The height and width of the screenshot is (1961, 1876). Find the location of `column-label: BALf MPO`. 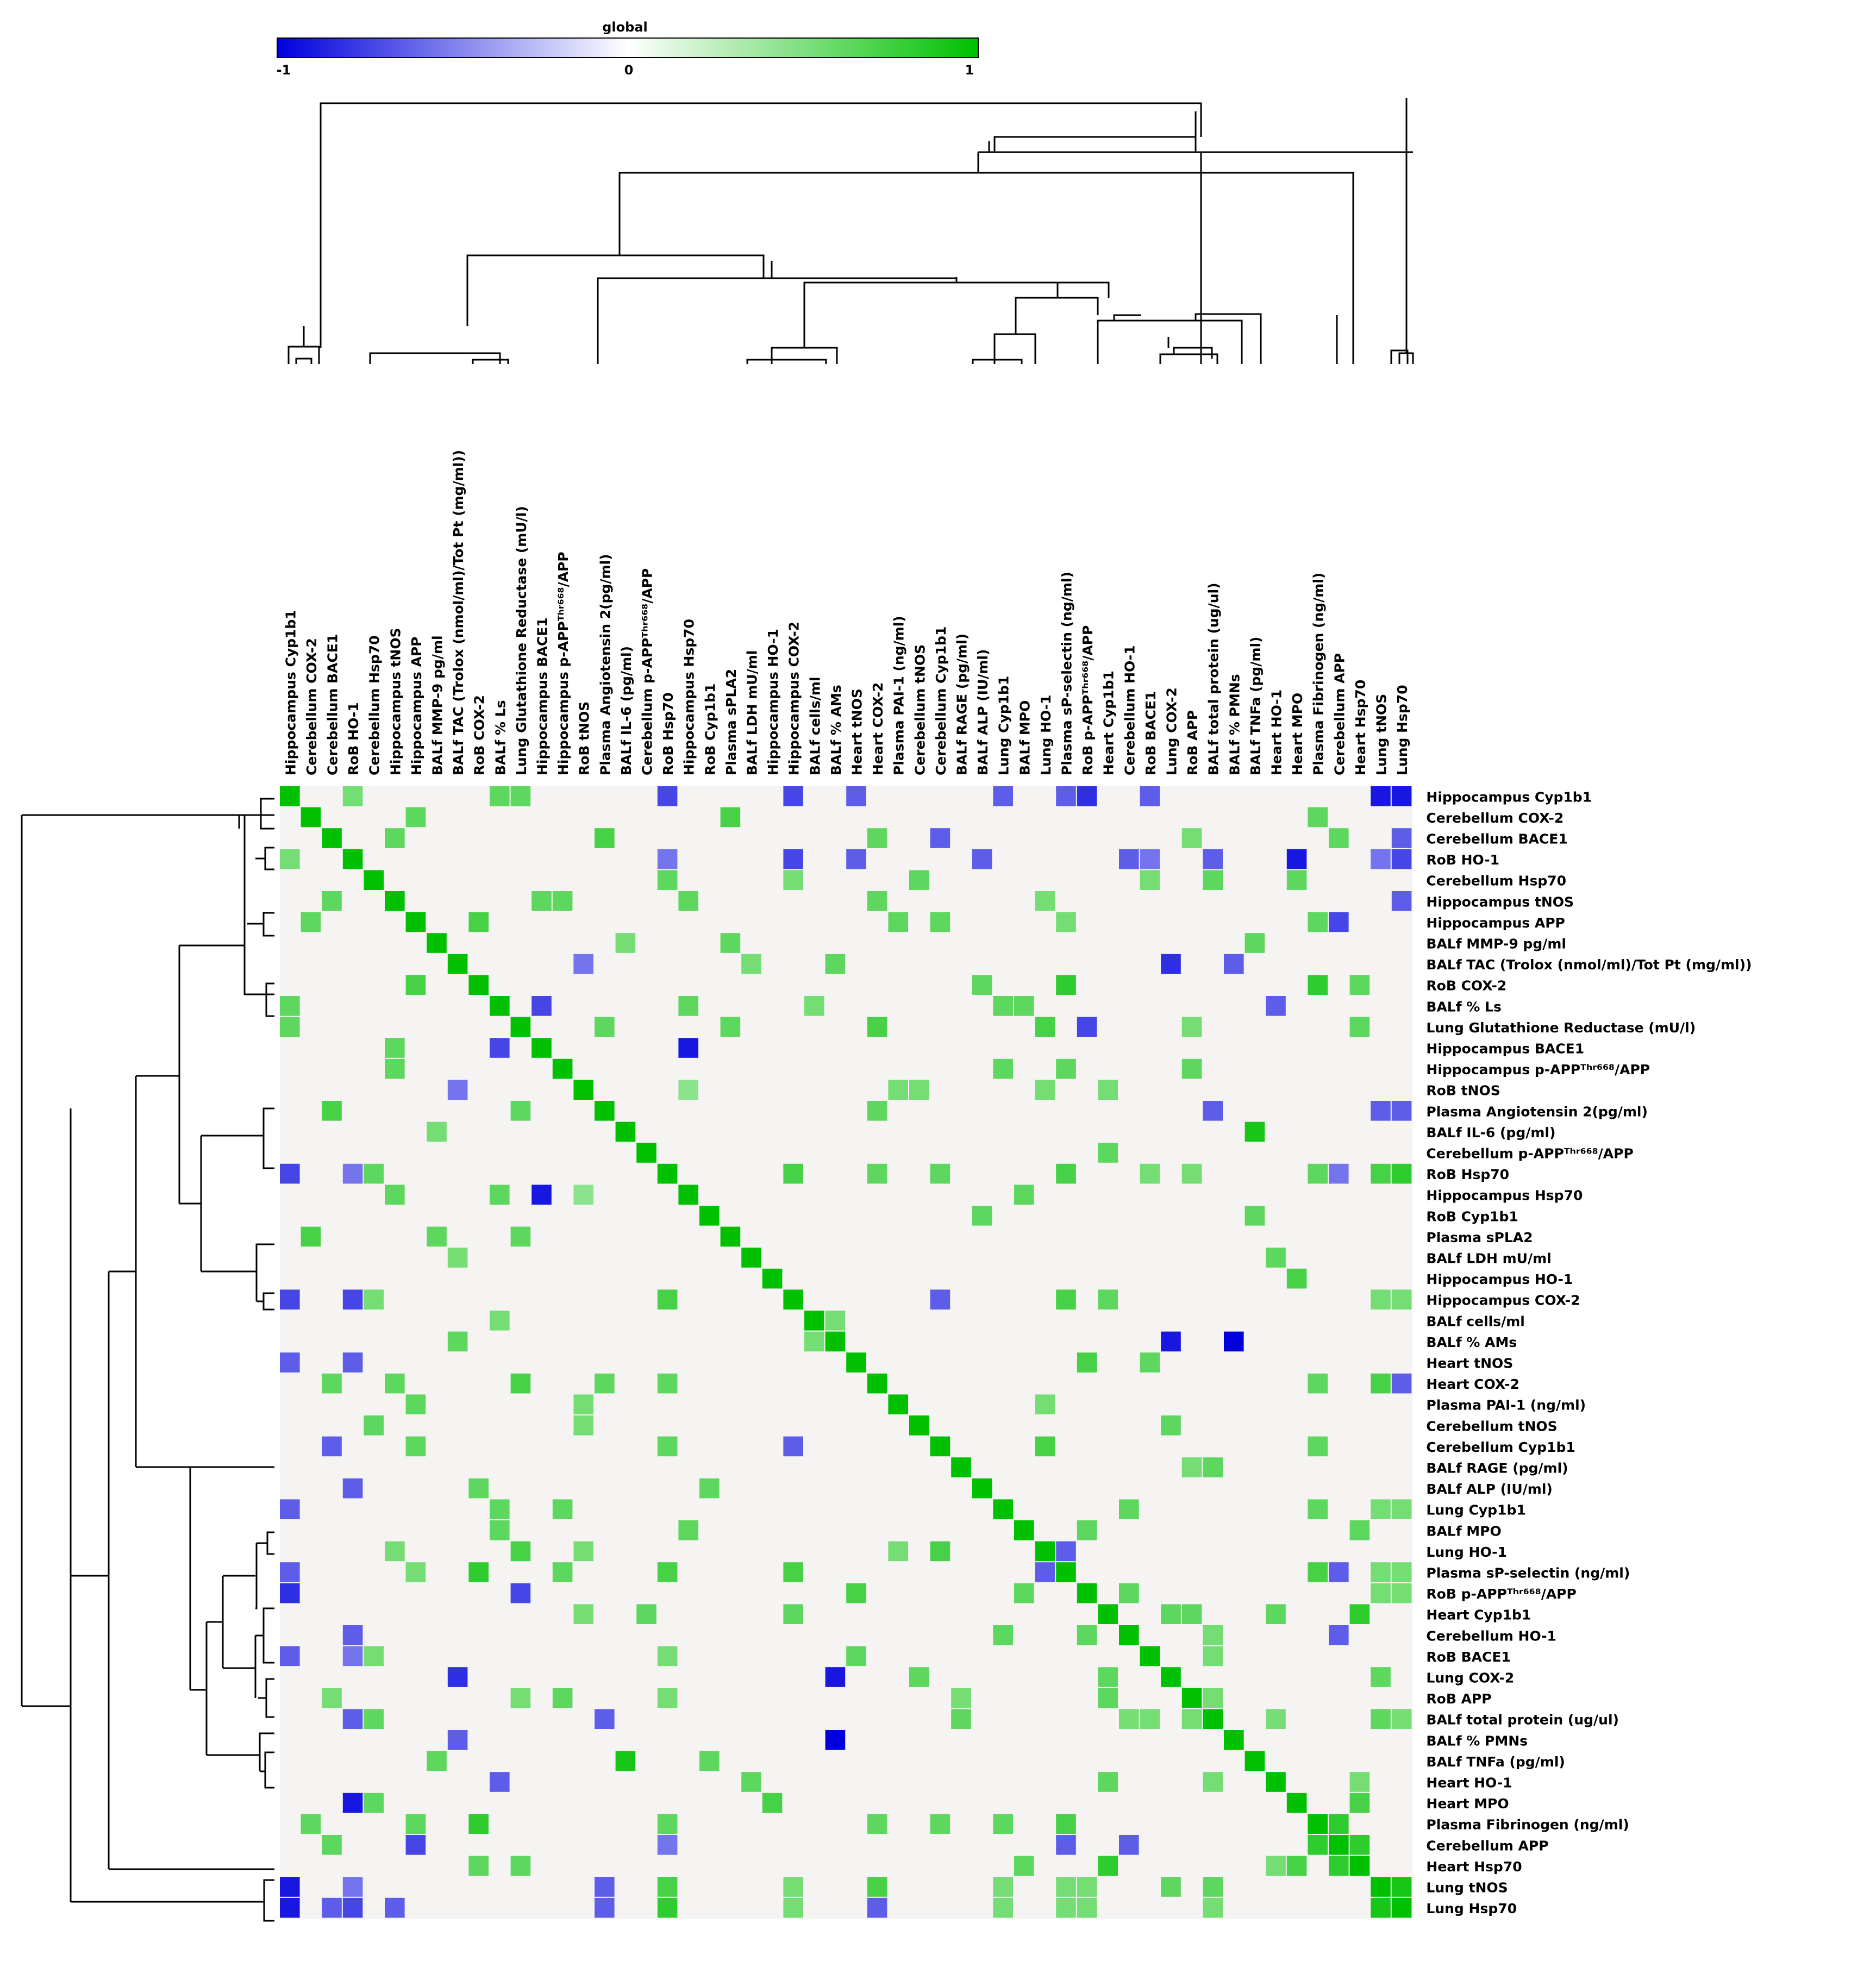

column-label: BALf MPO is located at coordinates (1025, 737).